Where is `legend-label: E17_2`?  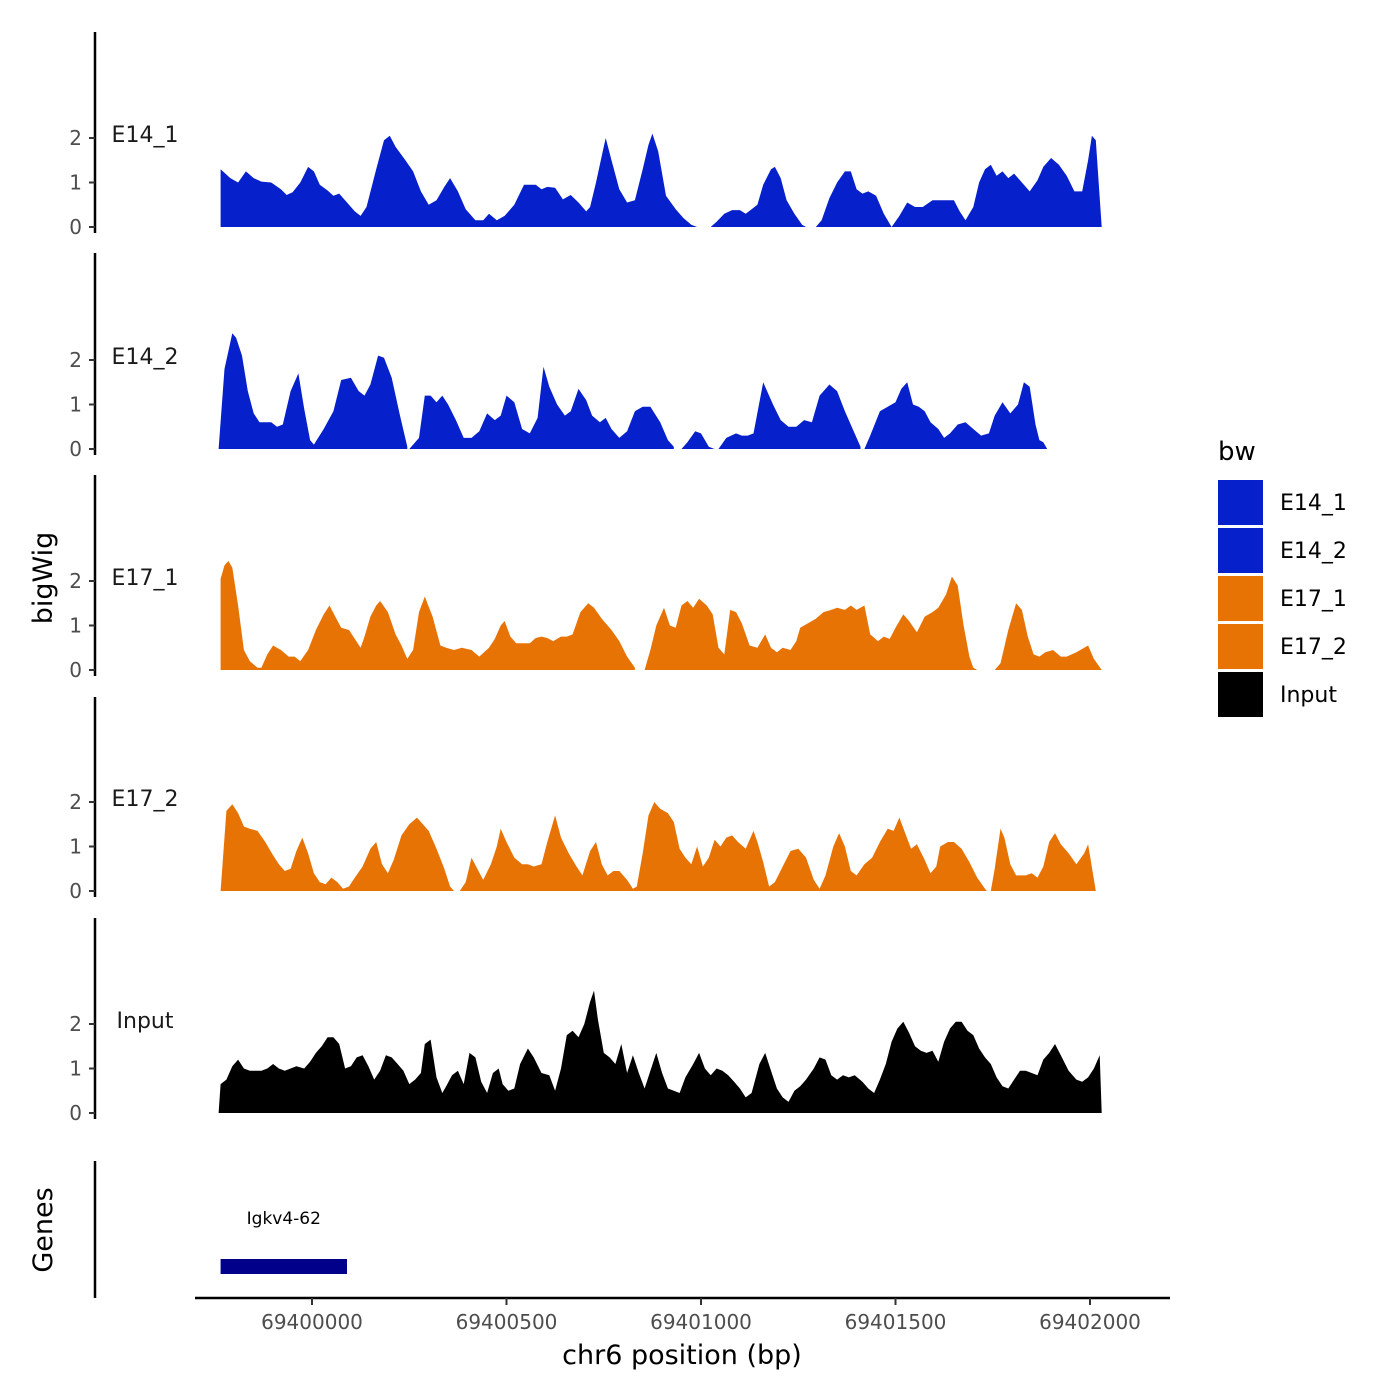 legend-label: E17_2 is located at coordinates (1313, 647).